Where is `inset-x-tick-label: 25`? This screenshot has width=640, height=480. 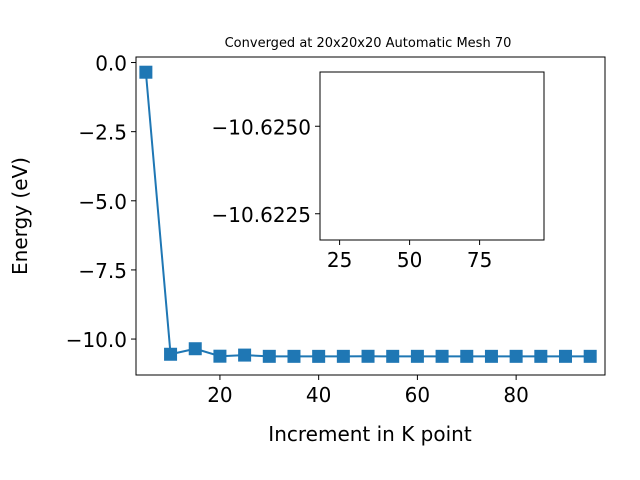 inset-x-tick-label: 25 is located at coordinates (339, 260).